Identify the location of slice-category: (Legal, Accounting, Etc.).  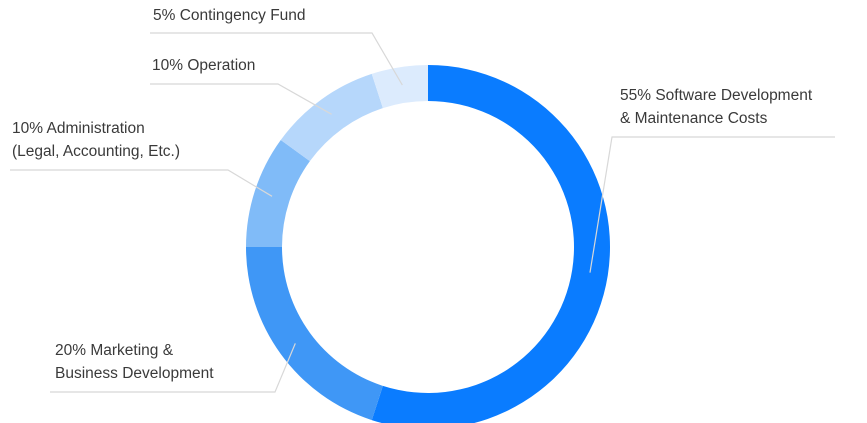
(96, 151).